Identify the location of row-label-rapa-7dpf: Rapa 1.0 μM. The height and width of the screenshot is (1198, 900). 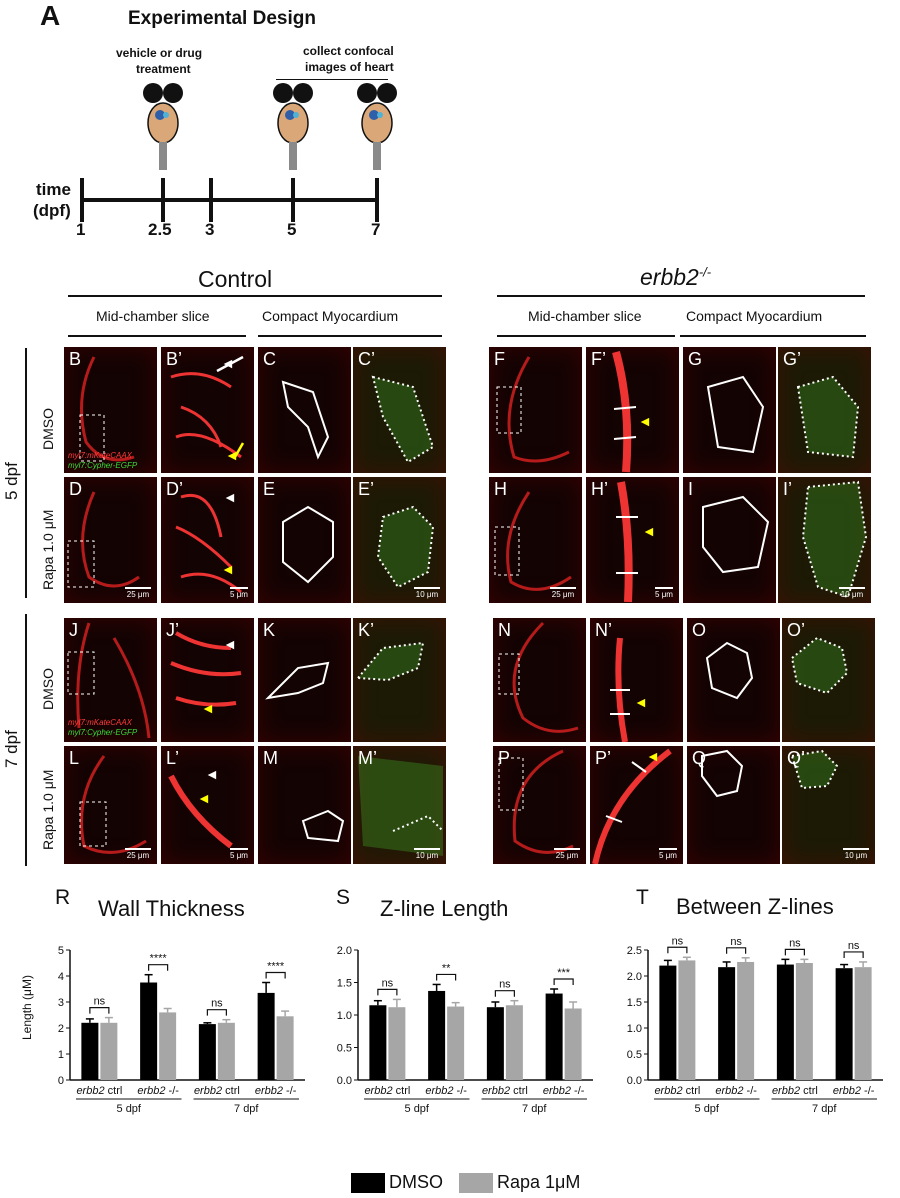
(48, 809).